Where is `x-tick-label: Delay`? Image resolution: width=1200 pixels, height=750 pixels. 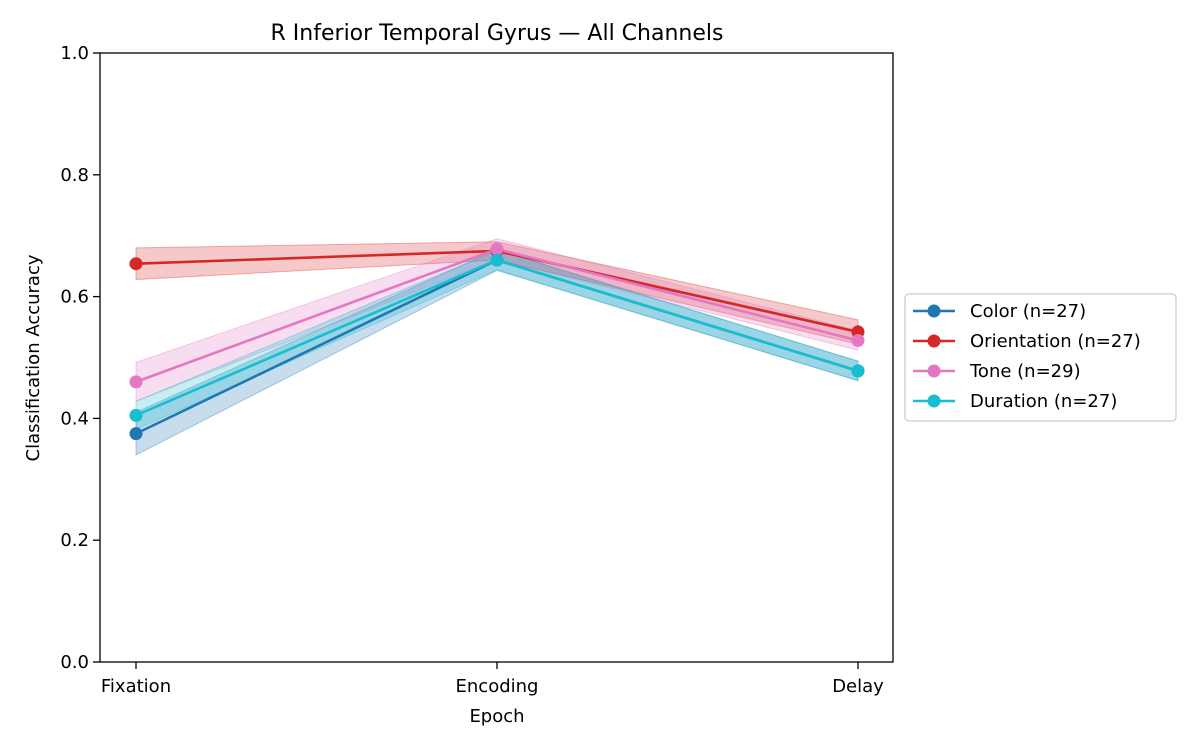
x-tick-label: Delay is located at coordinates (858, 686).